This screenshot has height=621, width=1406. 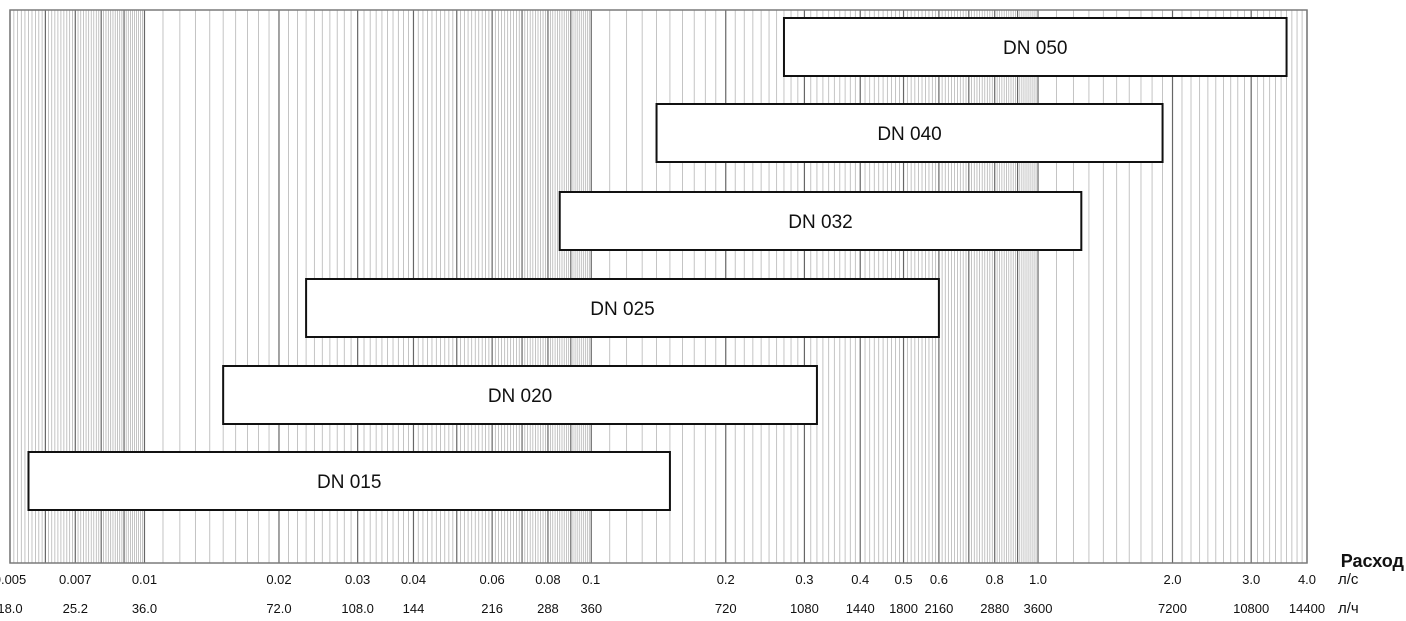 I want to click on tick-label-primary: 0.04, so click(x=413, y=579).